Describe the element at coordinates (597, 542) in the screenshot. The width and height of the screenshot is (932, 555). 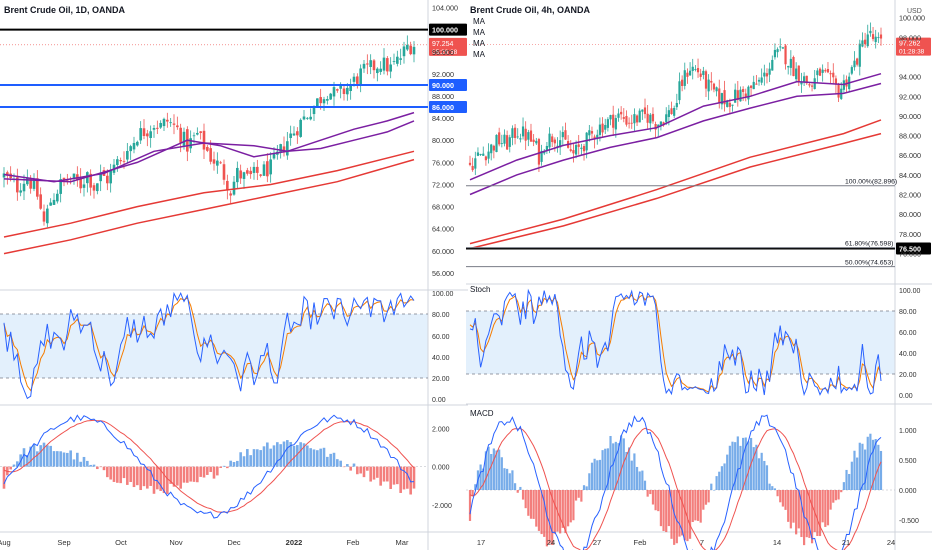
I see `right-time-tick-label: 27` at that location.